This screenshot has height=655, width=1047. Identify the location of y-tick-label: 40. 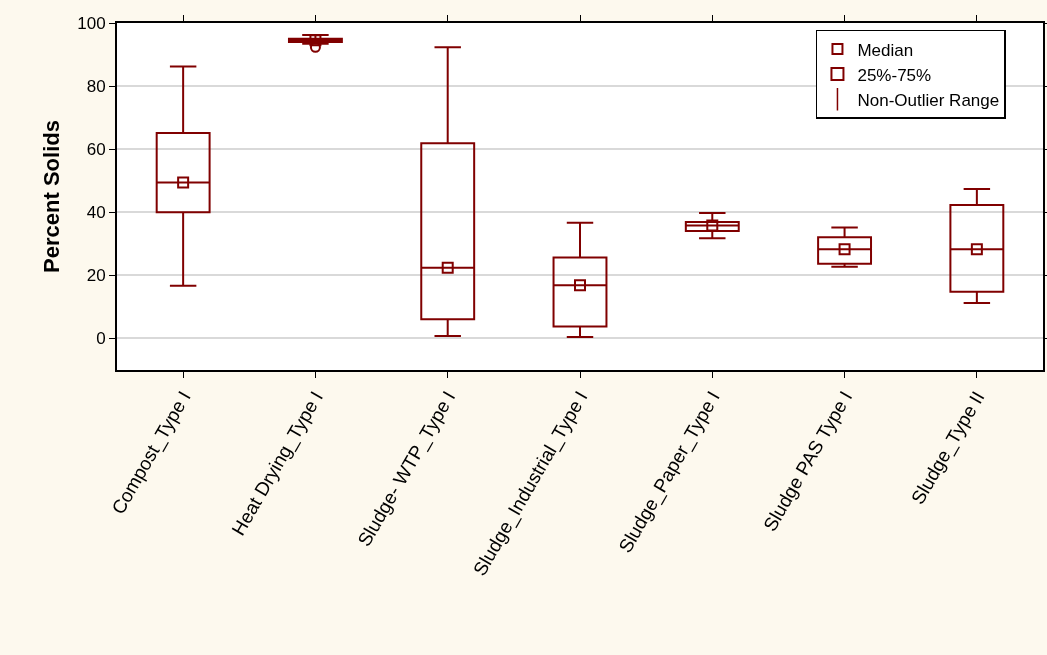
(96, 213).